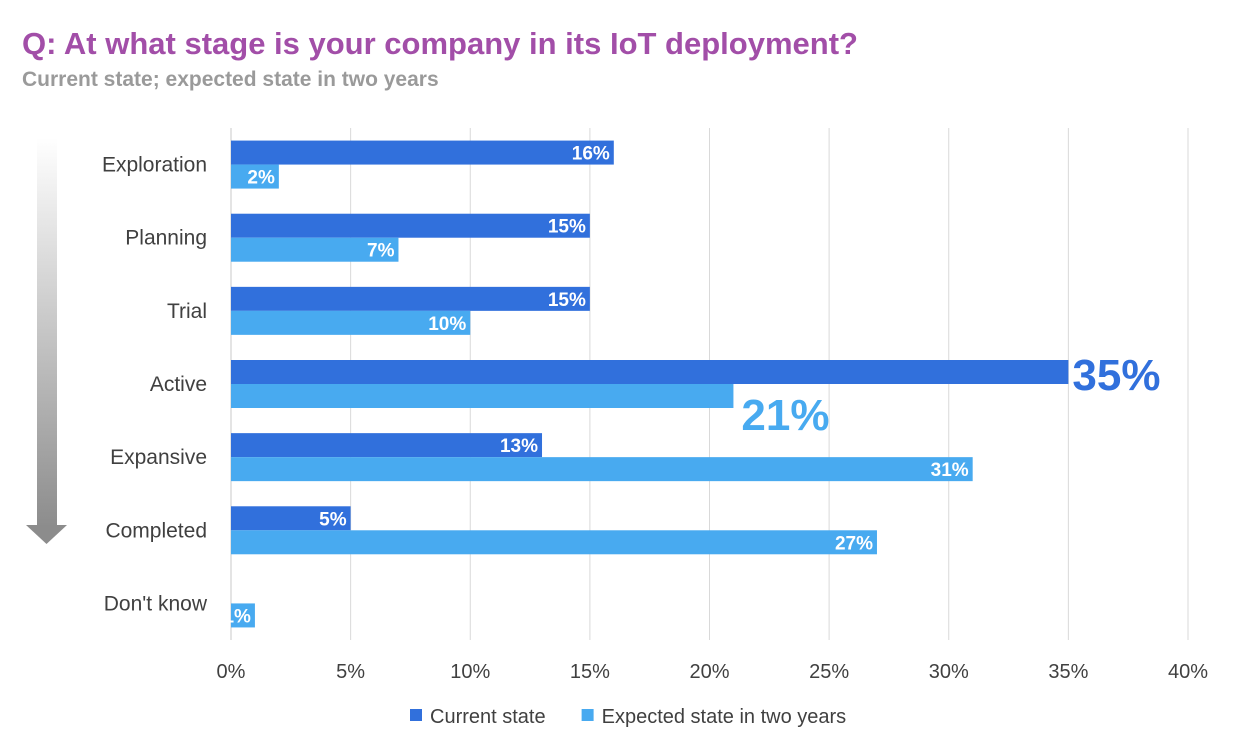 This screenshot has height=754, width=1250. What do you see at coordinates (231, 672) in the screenshot?
I see `x-tick-label: 0%` at bounding box center [231, 672].